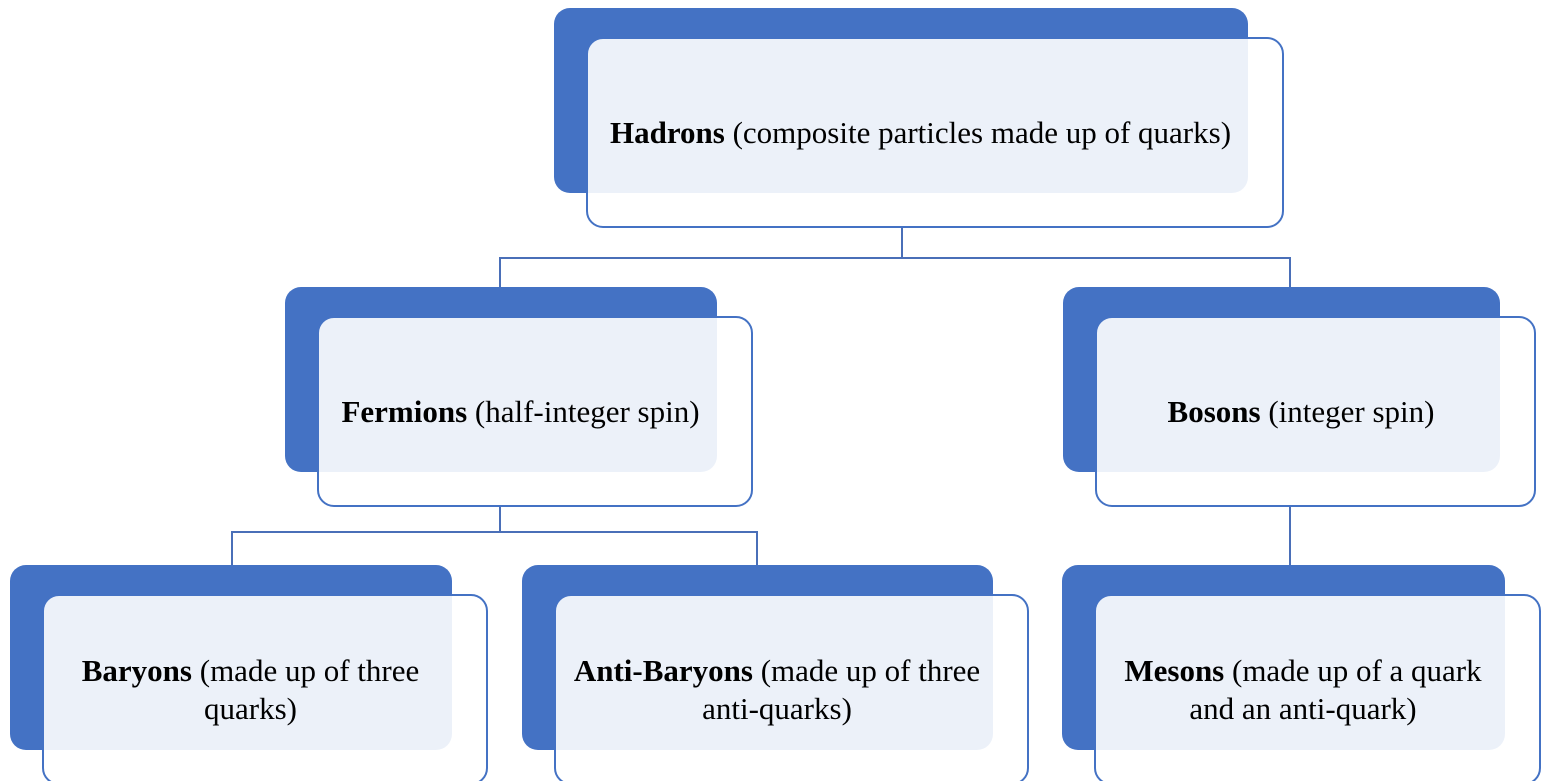  Describe the element at coordinates (1174, 670) in the screenshot. I see `node-bold: Mesons` at that location.